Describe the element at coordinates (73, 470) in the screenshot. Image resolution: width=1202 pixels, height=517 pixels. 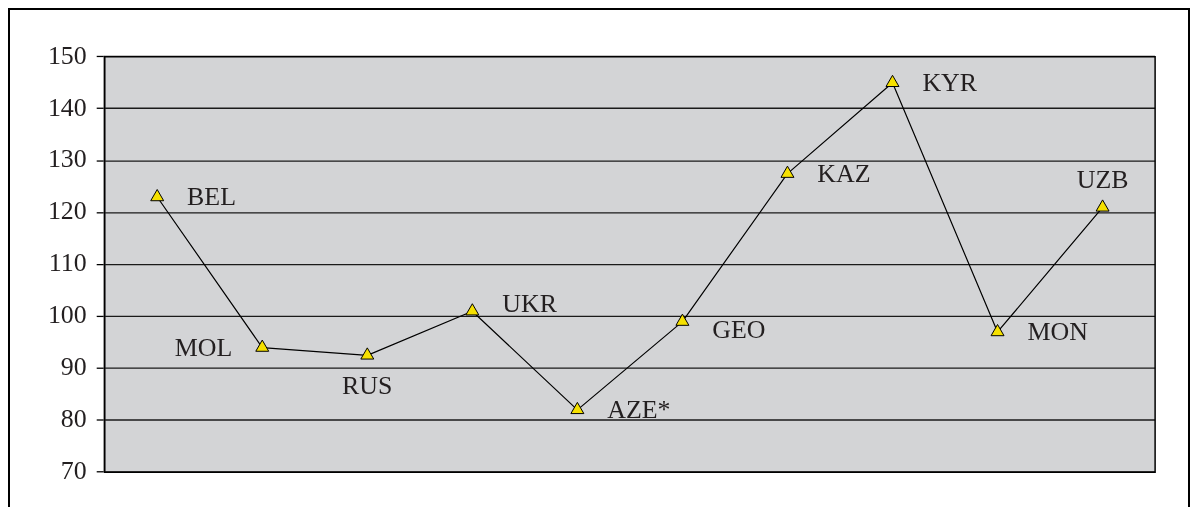
I see `y-tick-label: 70` at that location.